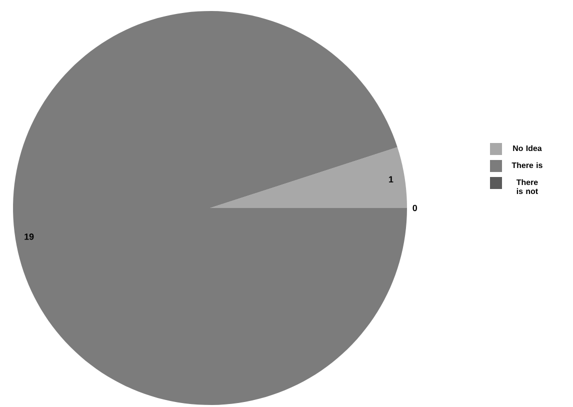 This screenshot has height=407, width=573. I want to click on data-label: 1, so click(391, 179).